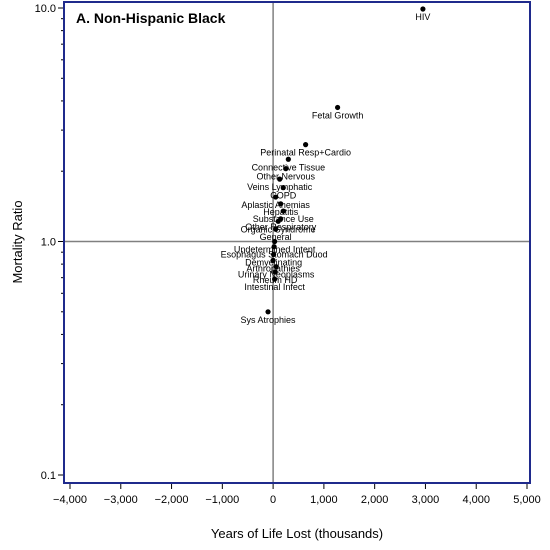  What do you see at coordinates (281, 227) in the screenshot?
I see `point-label: Other Respiratory` at bounding box center [281, 227].